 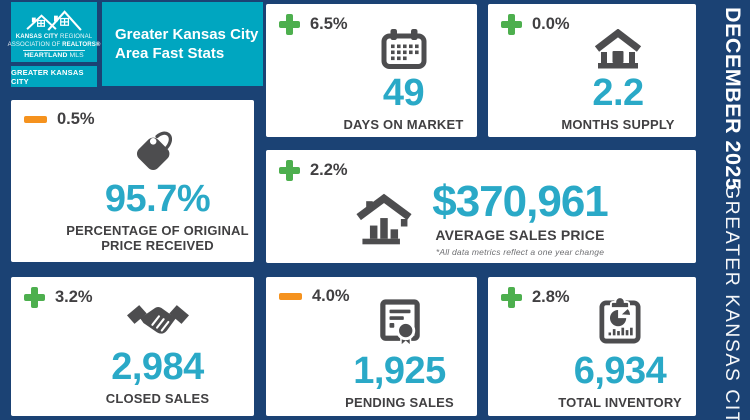 What do you see at coordinates (618, 124) in the screenshot?
I see `stat-label: MONTHS SUPPLY` at bounding box center [618, 124].